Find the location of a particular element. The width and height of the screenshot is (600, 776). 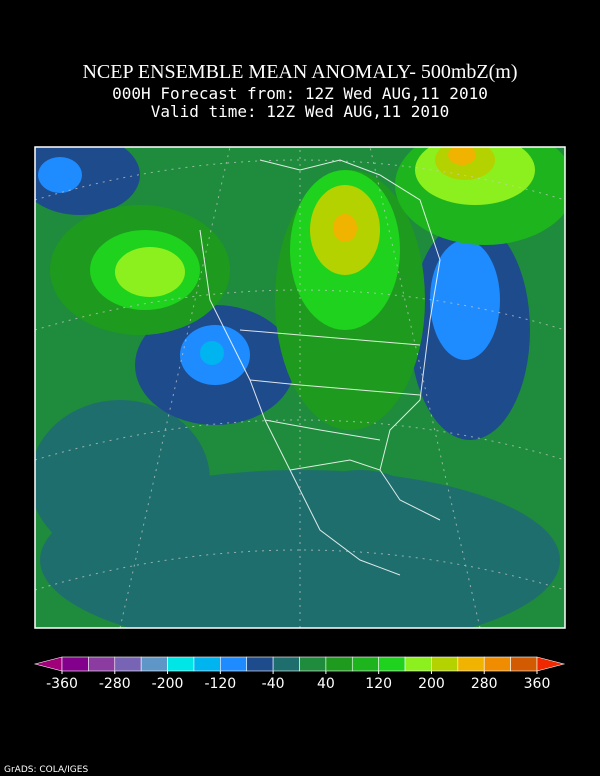

colorbar-label: -360 is located at coordinates (62, 684).